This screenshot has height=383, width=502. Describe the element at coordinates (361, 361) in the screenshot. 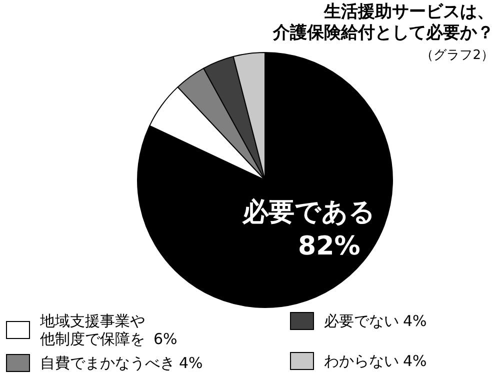

I see `legend-label: わからない` at that location.